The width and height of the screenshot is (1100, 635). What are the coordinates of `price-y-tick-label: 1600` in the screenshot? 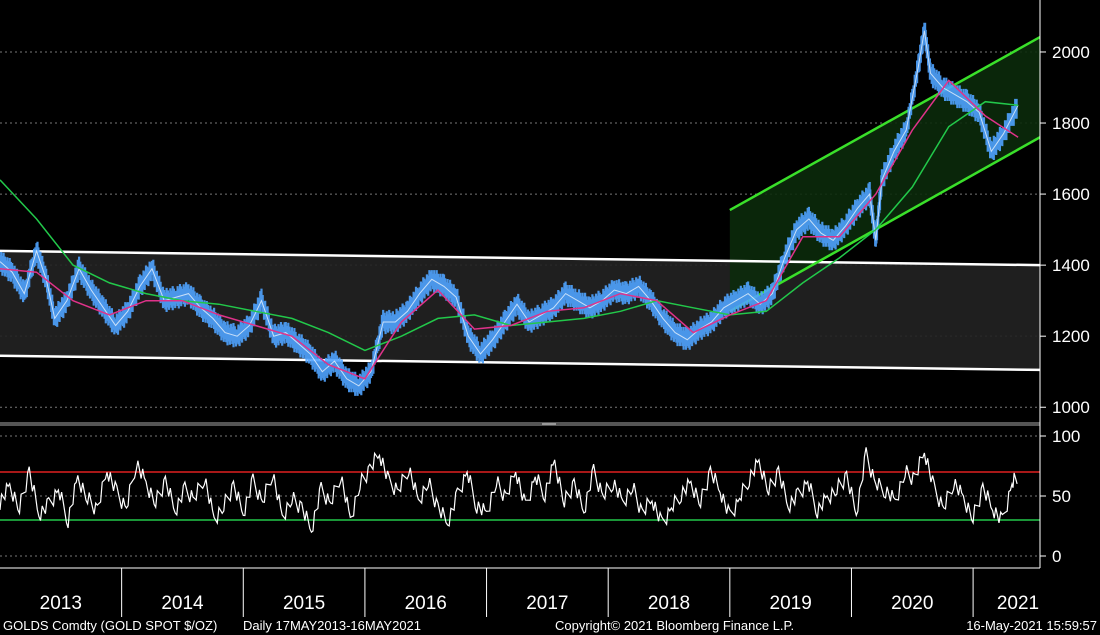 It's located at (1071, 194).